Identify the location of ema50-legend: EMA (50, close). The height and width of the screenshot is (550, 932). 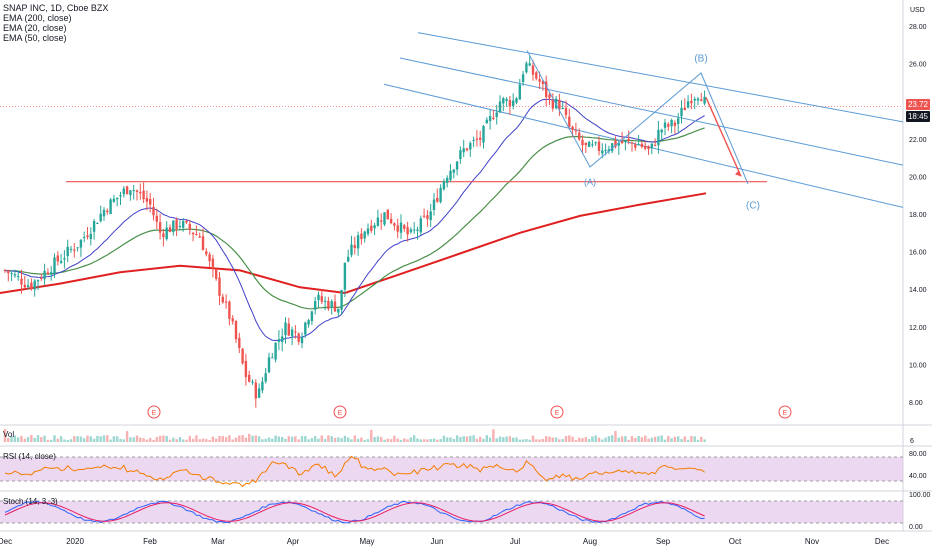
(35, 38).